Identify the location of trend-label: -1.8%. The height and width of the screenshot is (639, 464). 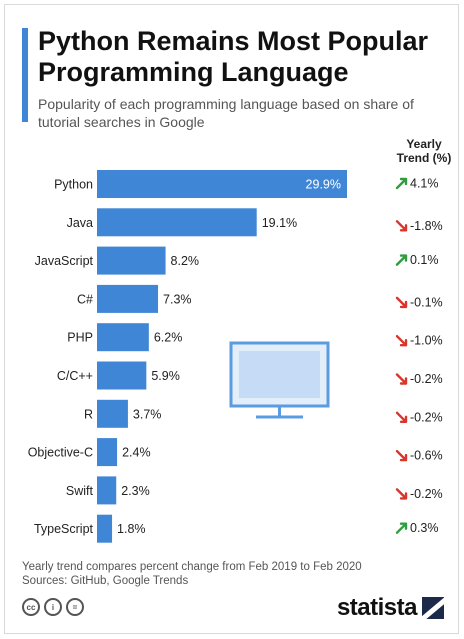
(426, 226).